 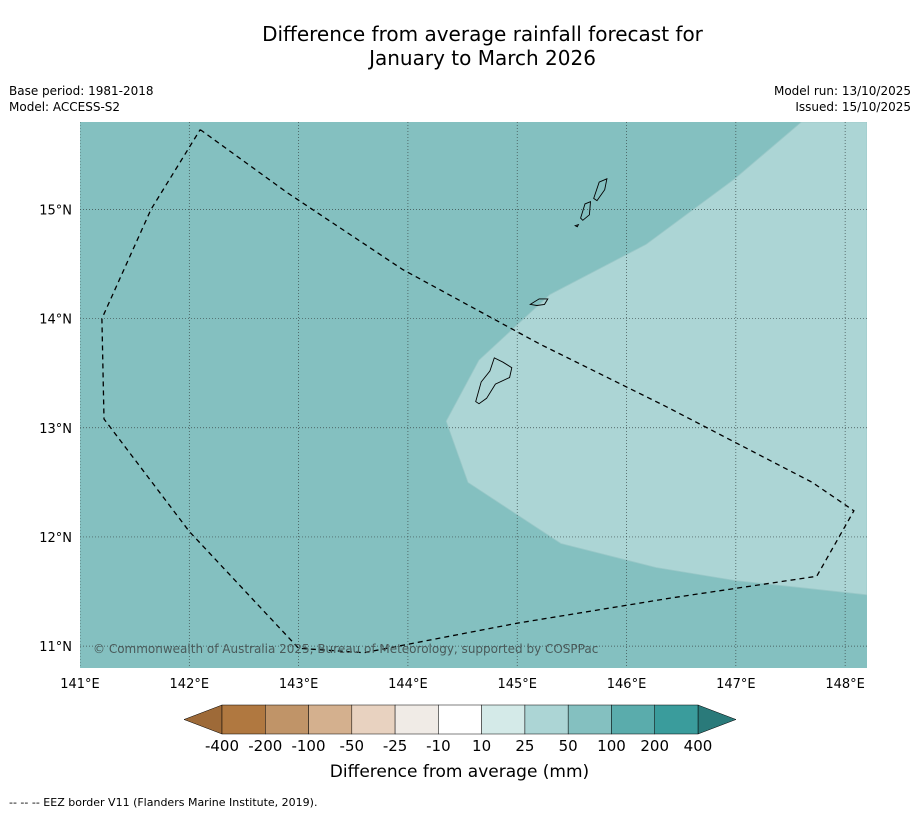 What do you see at coordinates (459, 772) in the screenshot?
I see `legend-title: Difference from average (mm)` at bounding box center [459, 772].